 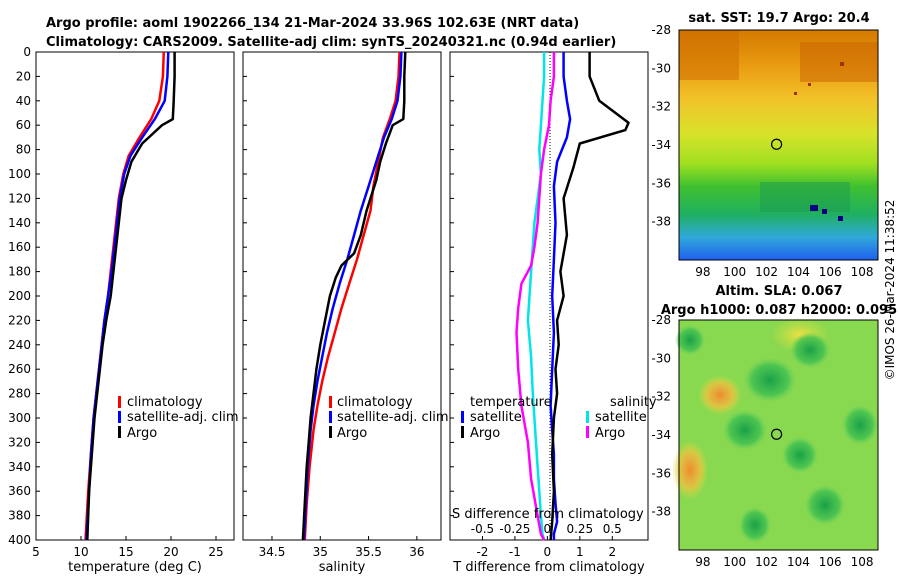 I want to click on legend-swatch-s-satellite, so click(x=587, y=417).